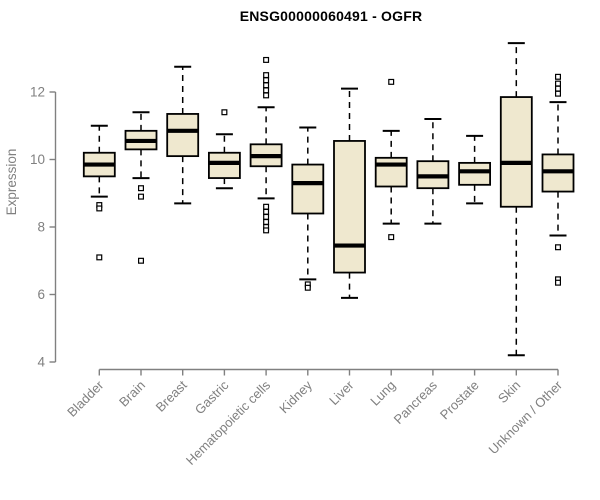 The height and width of the screenshot is (500, 600). I want to click on x-tick-label-unknown-other: Unknown / Other, so click(526, 417).